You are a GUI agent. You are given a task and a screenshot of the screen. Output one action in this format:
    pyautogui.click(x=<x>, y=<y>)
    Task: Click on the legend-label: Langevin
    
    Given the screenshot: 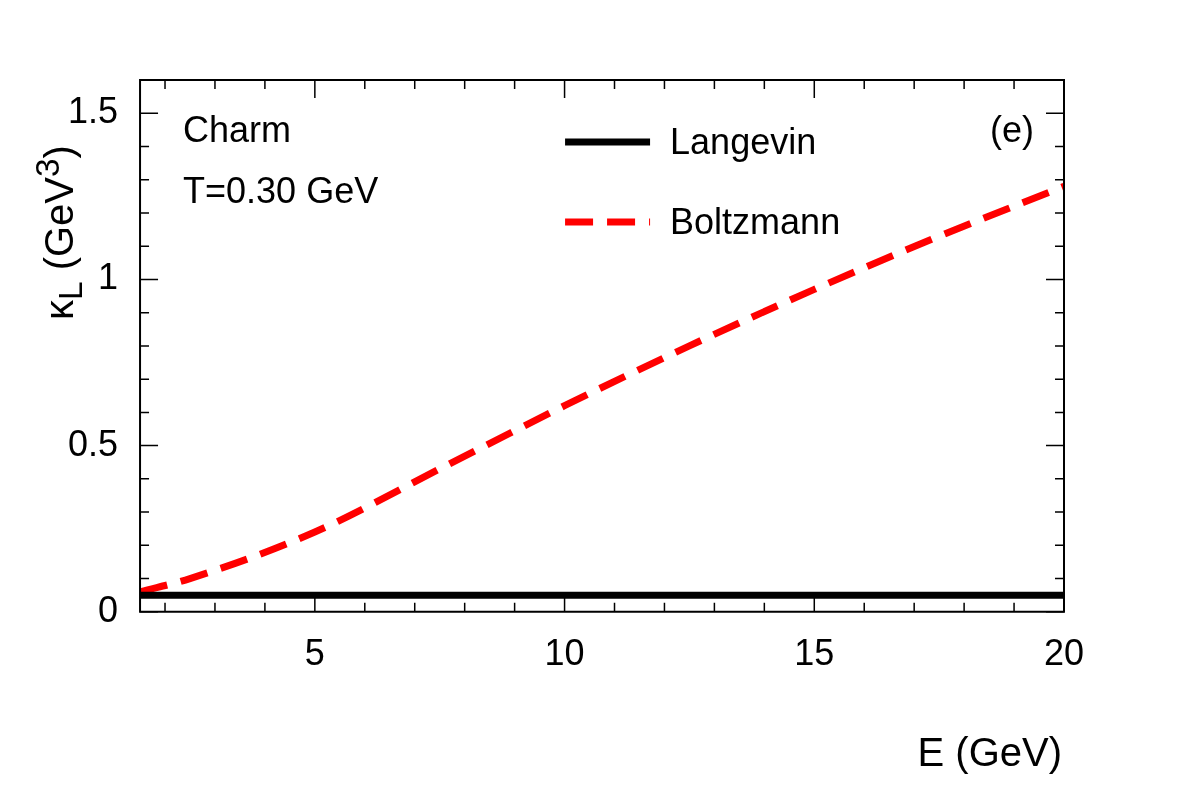 What is the action you would take?
    pyautogui.click(x=743, y=141)
    